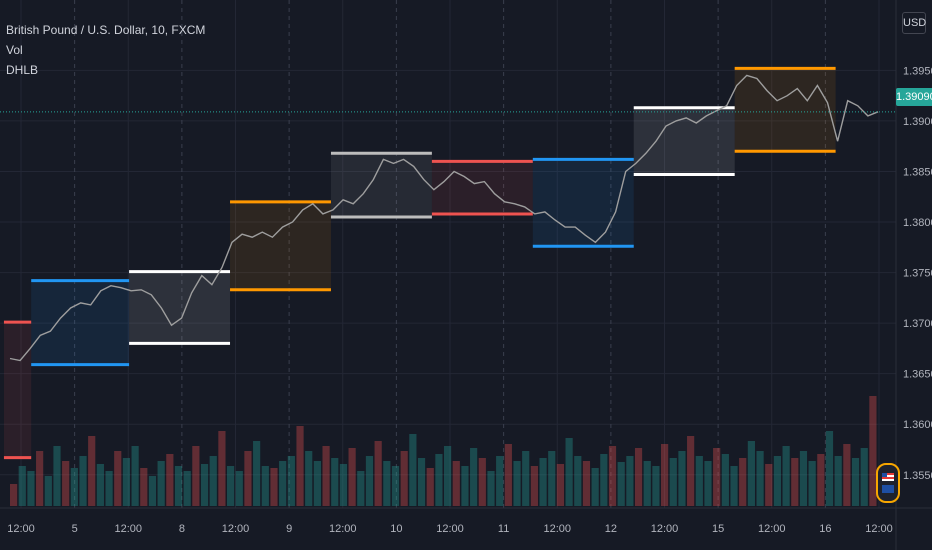  Describe the element at coordinates (14, 50) in the screenshot. I see `volume-indicator-label: Vol` at that location.